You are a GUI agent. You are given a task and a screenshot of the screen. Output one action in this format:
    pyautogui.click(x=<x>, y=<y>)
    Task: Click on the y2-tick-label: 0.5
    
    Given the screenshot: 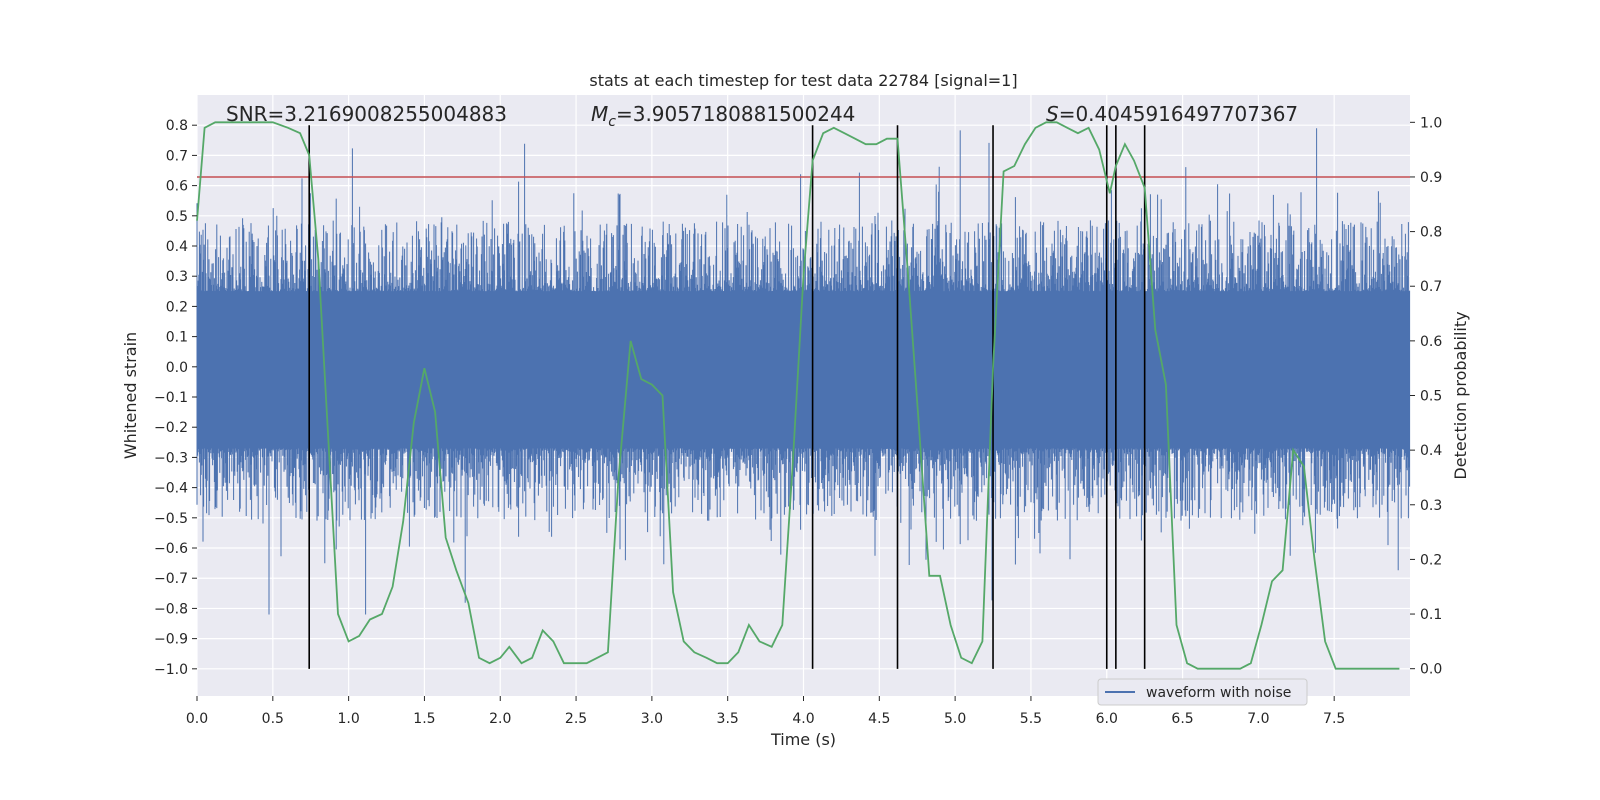 What is the action you would take?
    pyautogui.click(x=1431, y=397)
    